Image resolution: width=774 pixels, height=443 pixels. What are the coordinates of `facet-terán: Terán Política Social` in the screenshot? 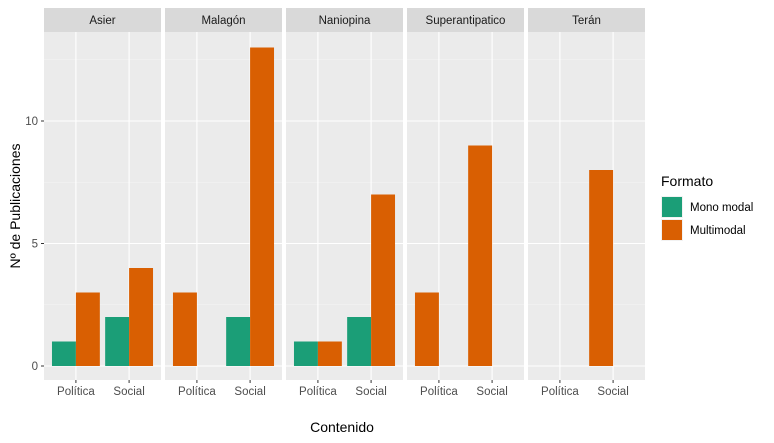 It's located at (586, 203).